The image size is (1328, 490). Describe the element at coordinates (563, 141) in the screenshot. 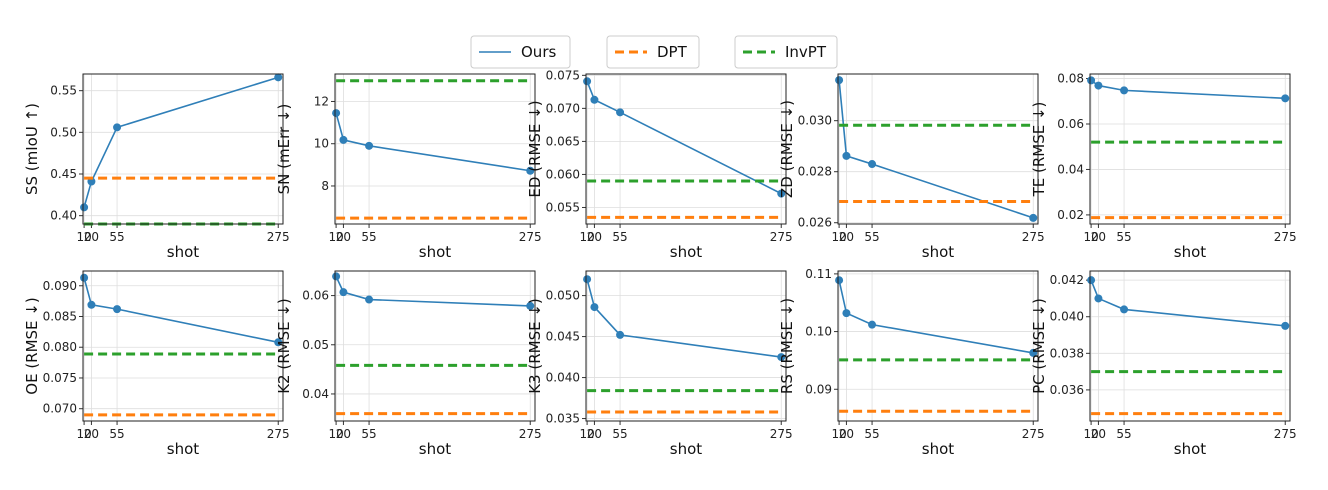

I see `y-tick-label: 0.065` at that location.